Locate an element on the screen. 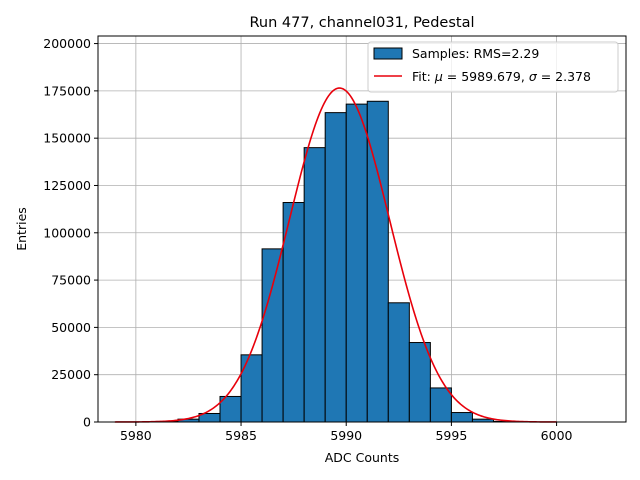 The image size is (640, 480). y-tick-label: 0 is located at coordinates (87, 422).